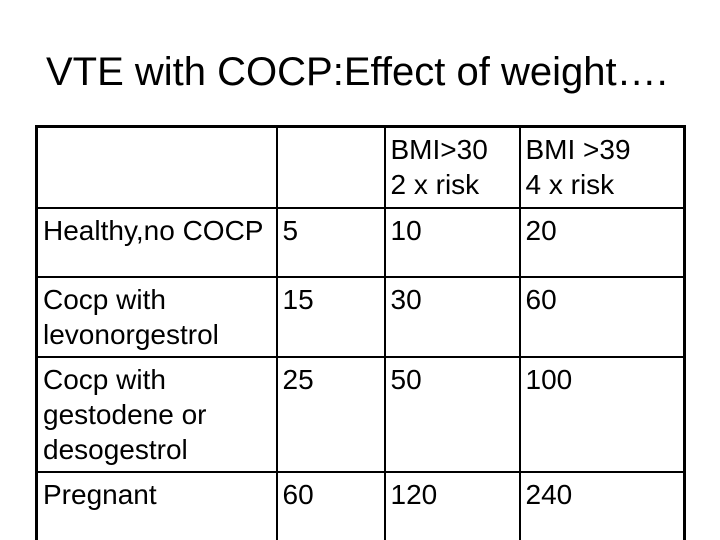 The width and height of the screenshot is (720, 540). I want to click on table-row-cocp-levonorgestrol: Cocp with levonorgestrol 15 30 60, so click(360, 316).